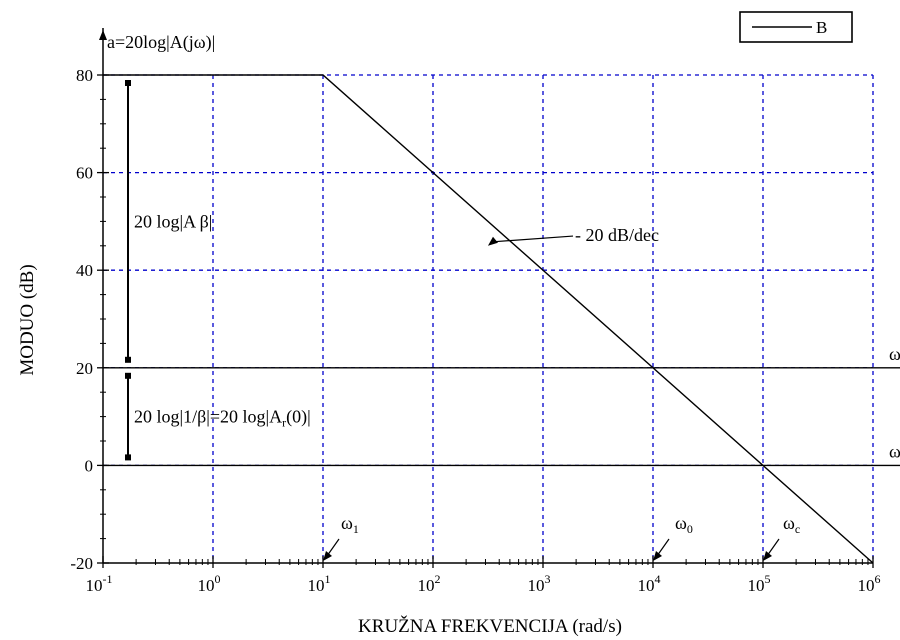 This screenshot has width=900, height=640. What do you see at coordinates (319, 583) in the screenshot?
I see `x-tick-label-2: 10¹` at bounding box center [319, 583].